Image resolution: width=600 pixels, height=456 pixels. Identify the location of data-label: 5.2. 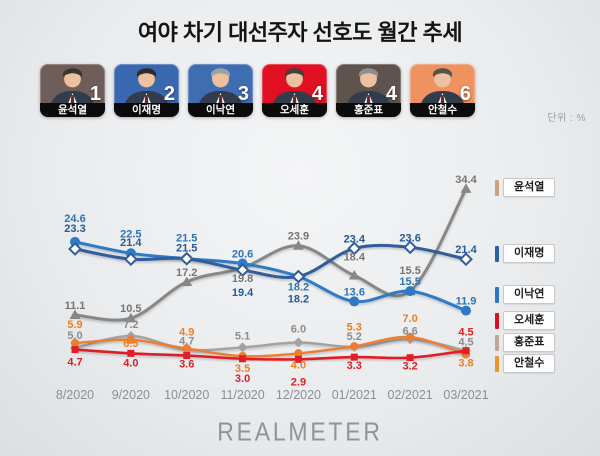
(354, 337).